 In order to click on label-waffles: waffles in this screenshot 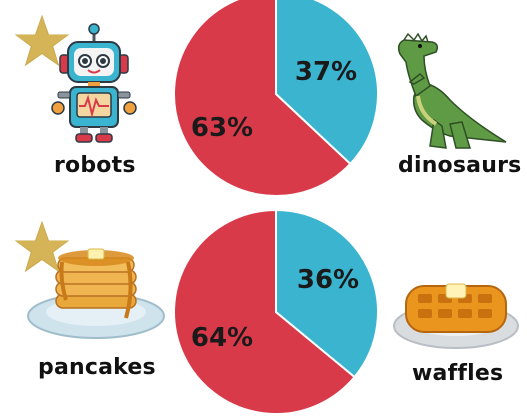, I will do `click(458, 373)`.